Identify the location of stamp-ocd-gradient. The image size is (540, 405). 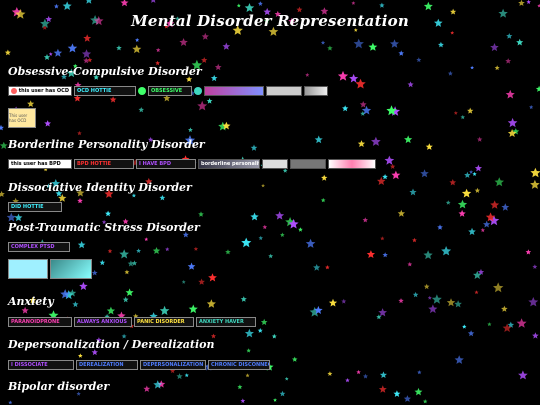
(234, 91).